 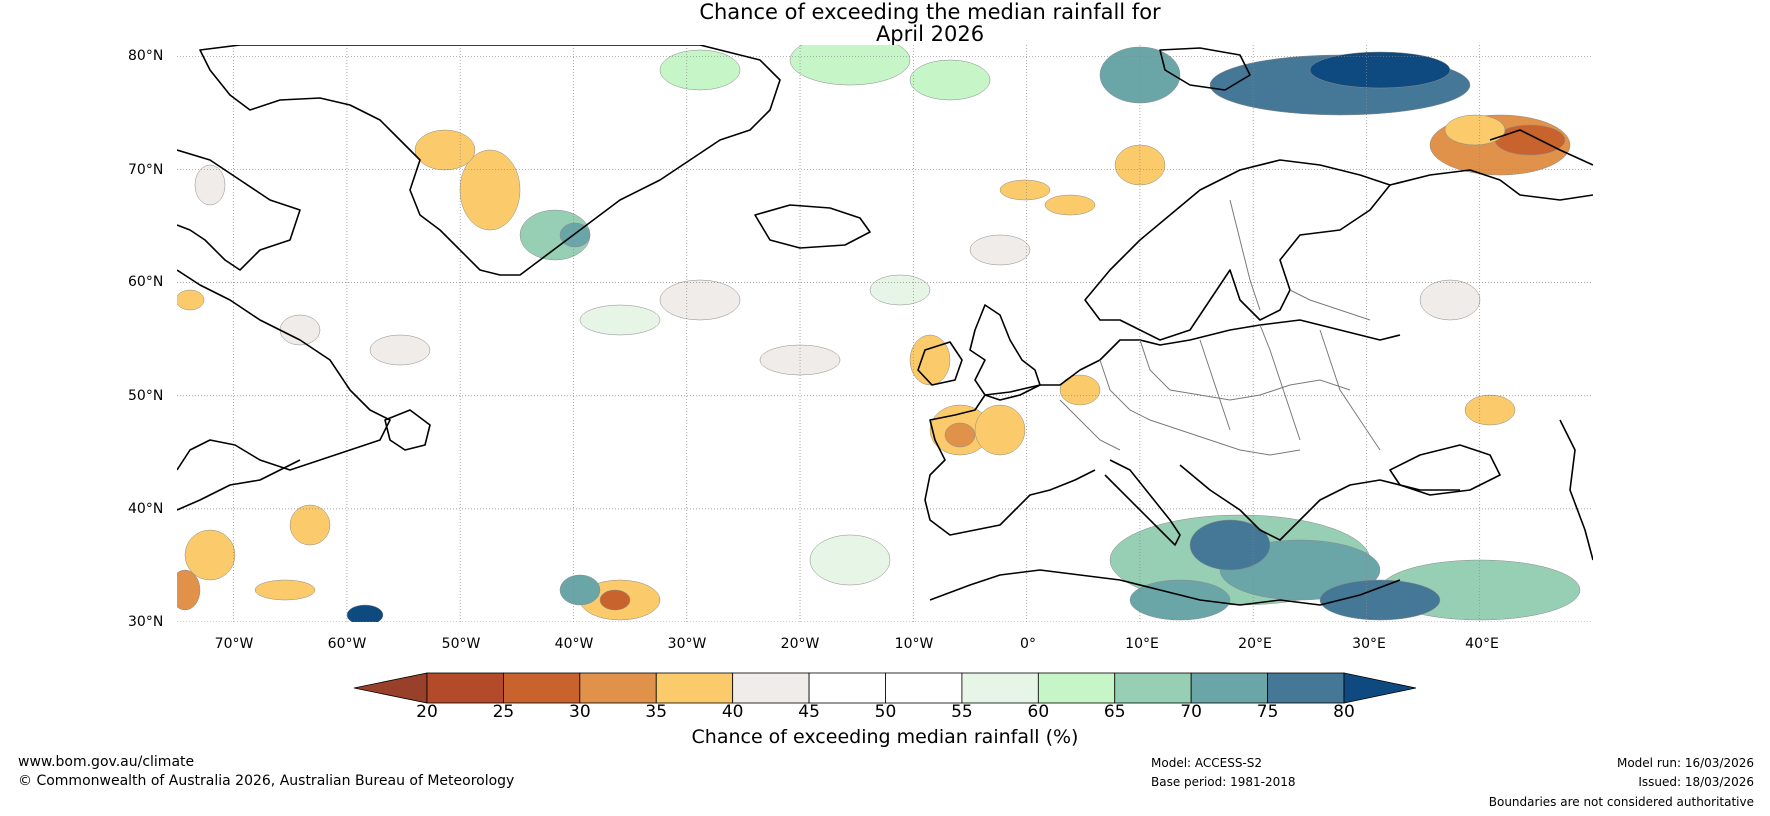 I want to click on colorbar-tick-20: 20, so click(x=427, y=712).